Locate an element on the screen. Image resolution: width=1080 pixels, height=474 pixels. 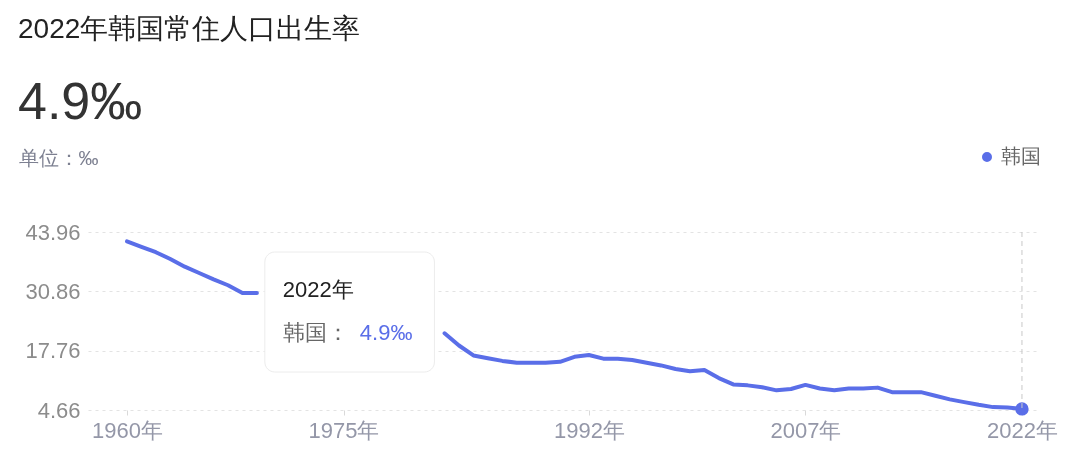
x-tick-label: 2007年 is located at coordinates (806, 430).